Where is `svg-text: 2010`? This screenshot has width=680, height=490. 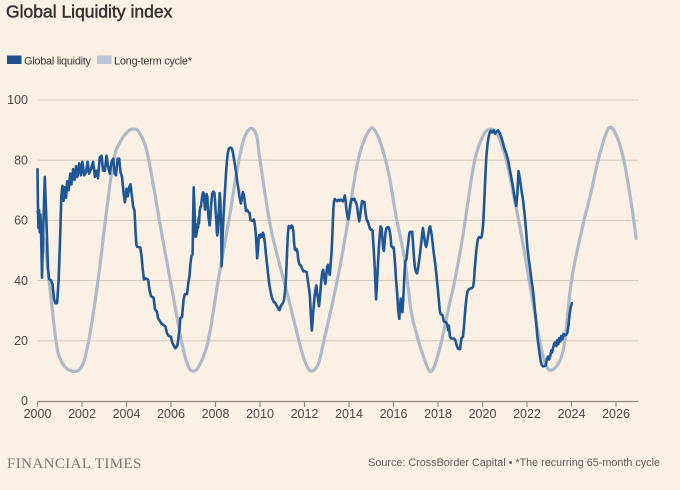 svg-text: 2010 is located at coordinates (260, 414).